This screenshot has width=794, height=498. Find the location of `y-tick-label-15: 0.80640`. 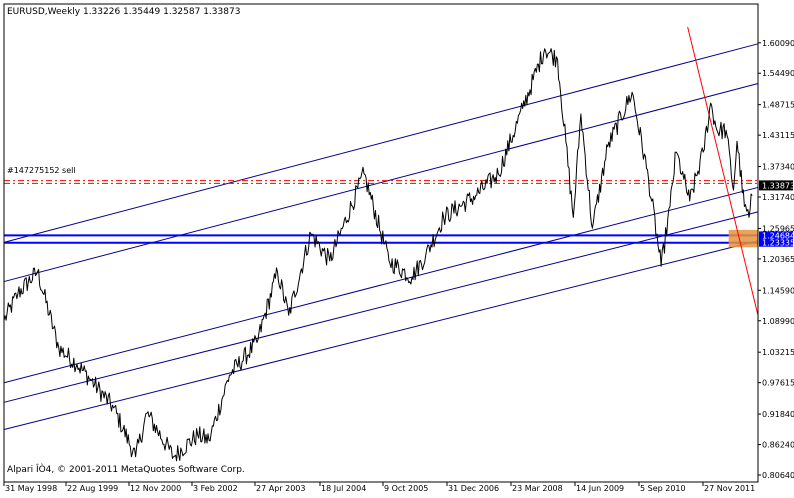

y-tick-label-15: 0.80640 is located at coordinates (778, 475).